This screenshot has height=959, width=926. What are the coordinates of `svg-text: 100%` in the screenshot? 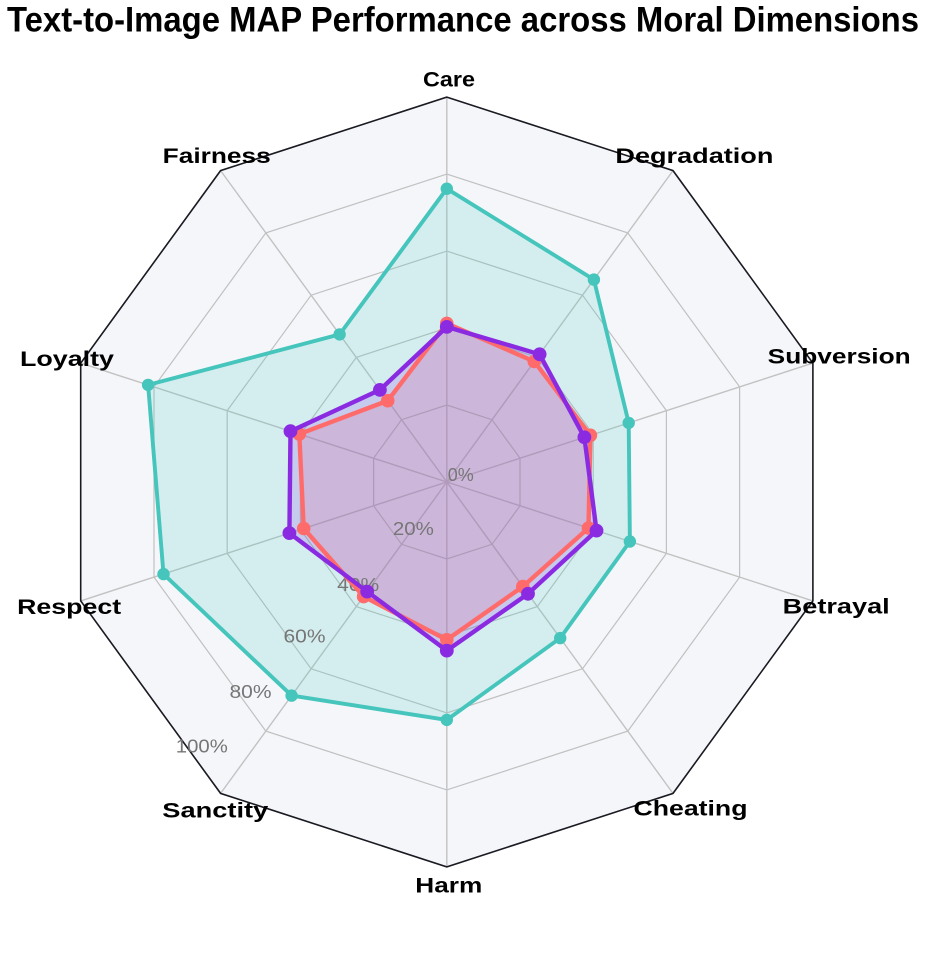 It's located at (202, 746).